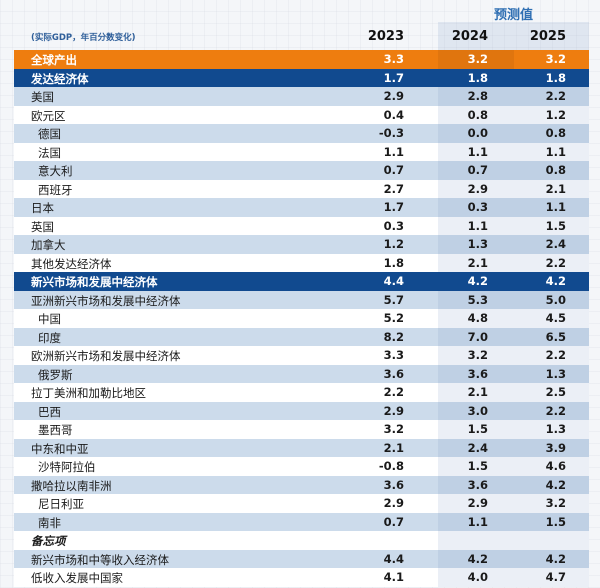 The width and height of the screenshot is (600, 588). What do you see at coordinates (301, 466) in the screenshot?
I see `table-row: 沙特阿拉伯 -0.8 1.5 4.6` at bounding box center [301, 466].